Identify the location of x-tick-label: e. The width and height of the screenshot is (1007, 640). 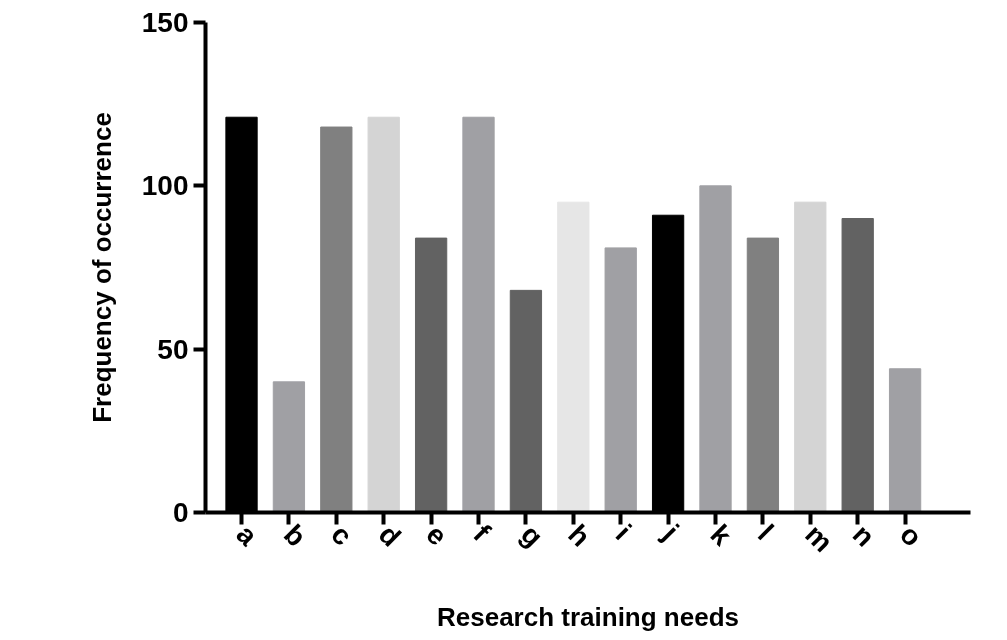
(437, 535).